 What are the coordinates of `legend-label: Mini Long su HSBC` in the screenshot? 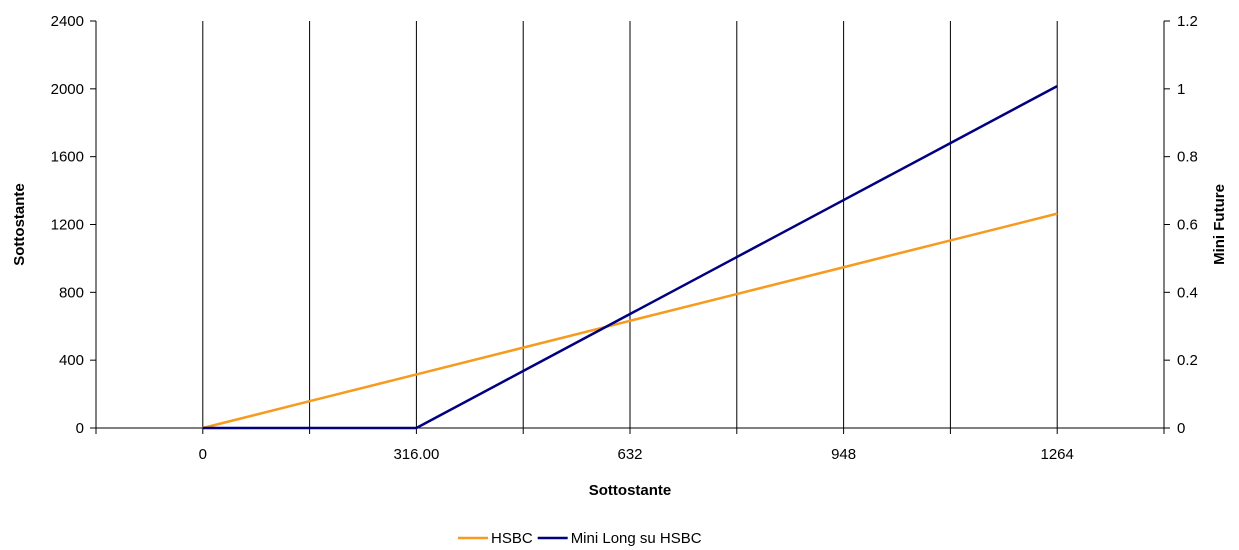 It's located at (636, 538).